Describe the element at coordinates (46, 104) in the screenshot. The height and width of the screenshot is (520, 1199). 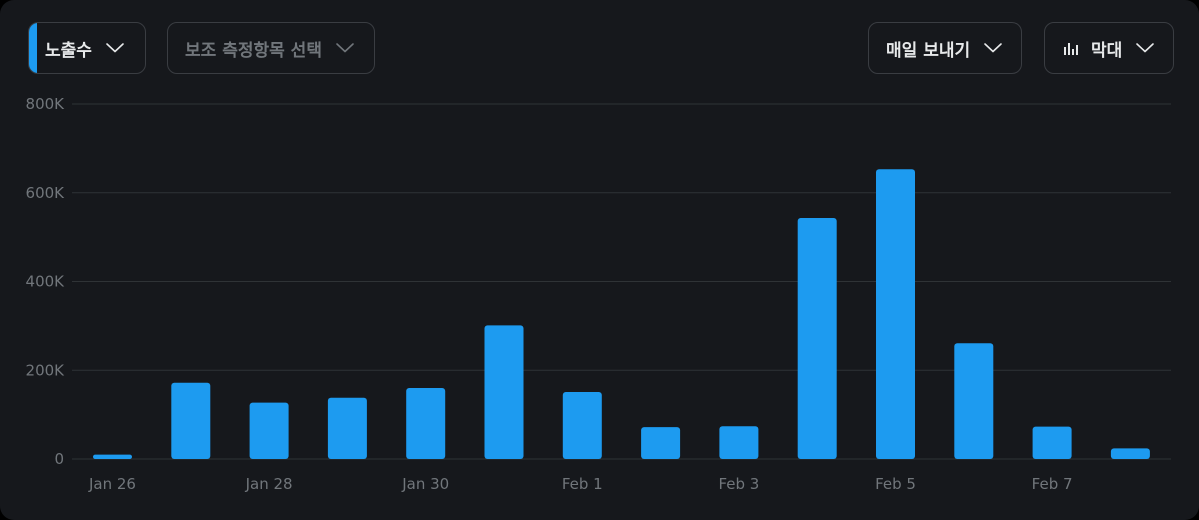
I see `y-tick-label: 800K` at that location.